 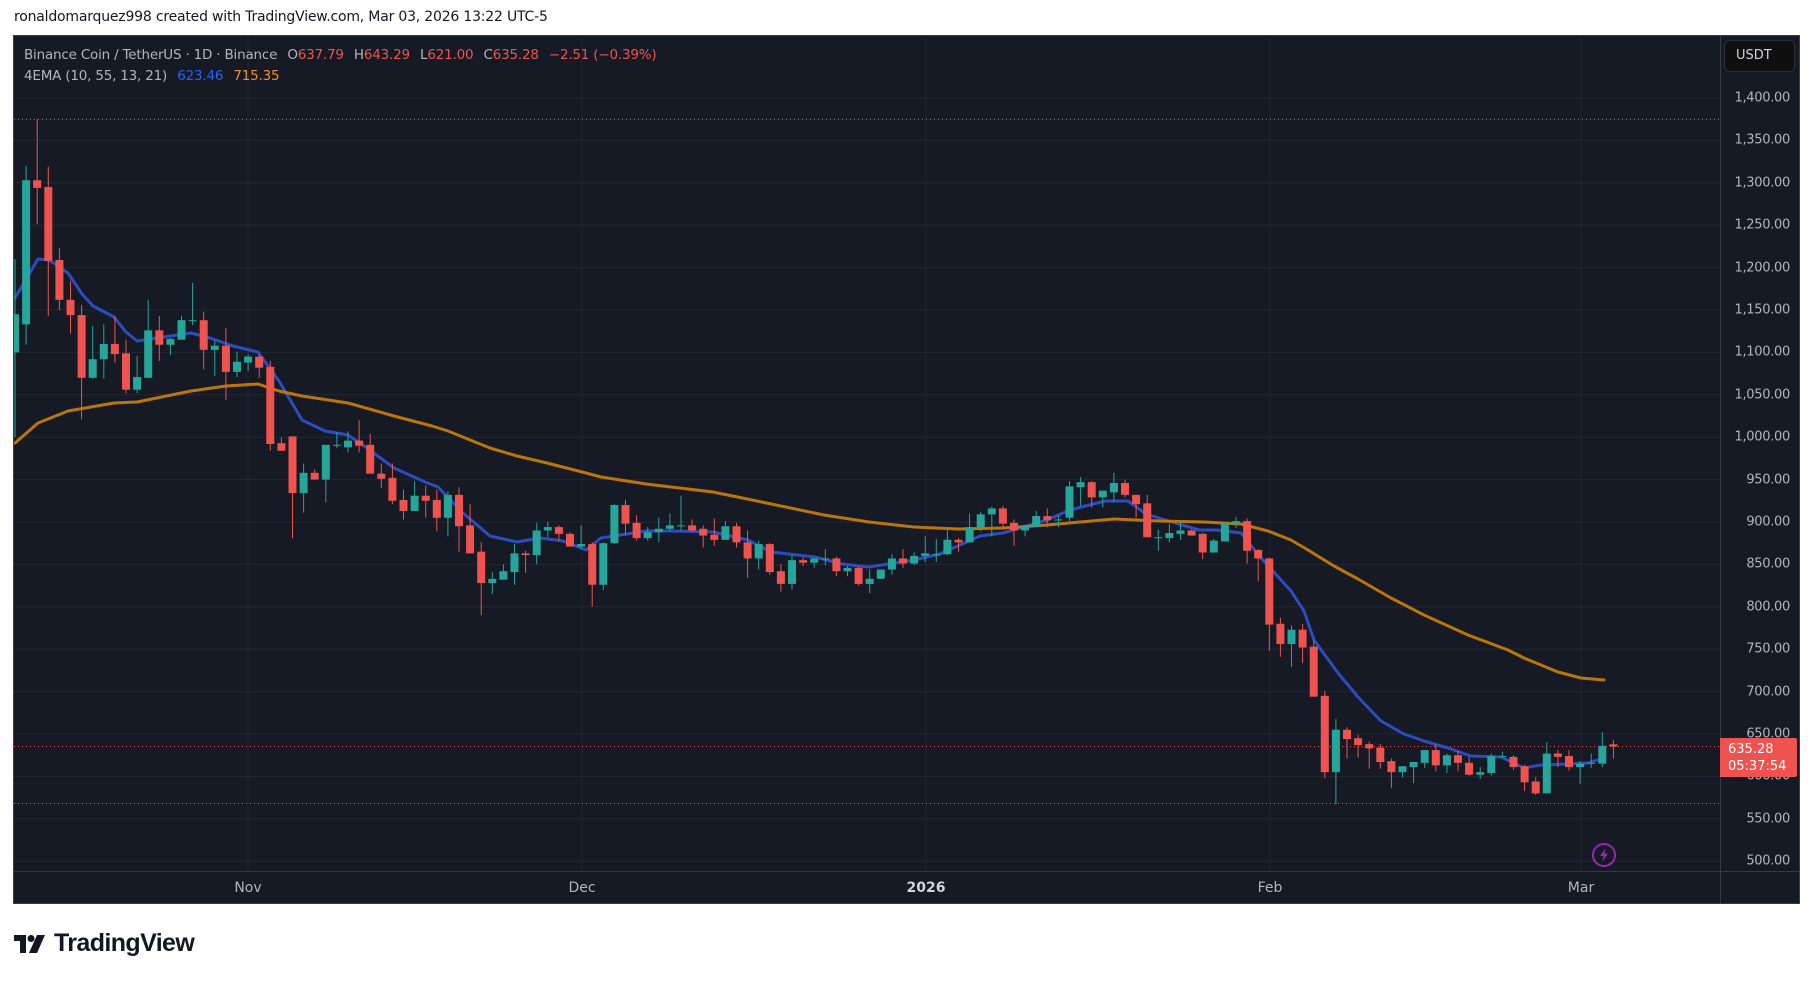 What do you see at coordinates (151, 55) in the screenshot?
I see `symbol-title: Binance Coin / TetherUS · 1D · Binance` at bounding box center [151, 55].